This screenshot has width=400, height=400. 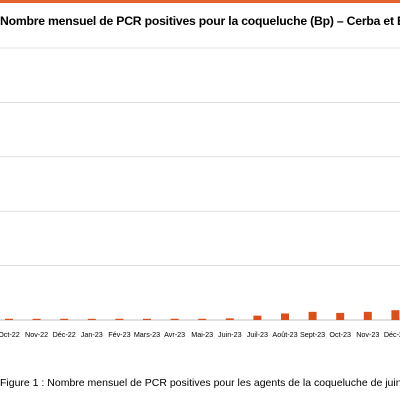 What do you see at coordinates (64, 319) in the screenshot?
I see `bar-Déc-22` at bounding box center [64, 319].